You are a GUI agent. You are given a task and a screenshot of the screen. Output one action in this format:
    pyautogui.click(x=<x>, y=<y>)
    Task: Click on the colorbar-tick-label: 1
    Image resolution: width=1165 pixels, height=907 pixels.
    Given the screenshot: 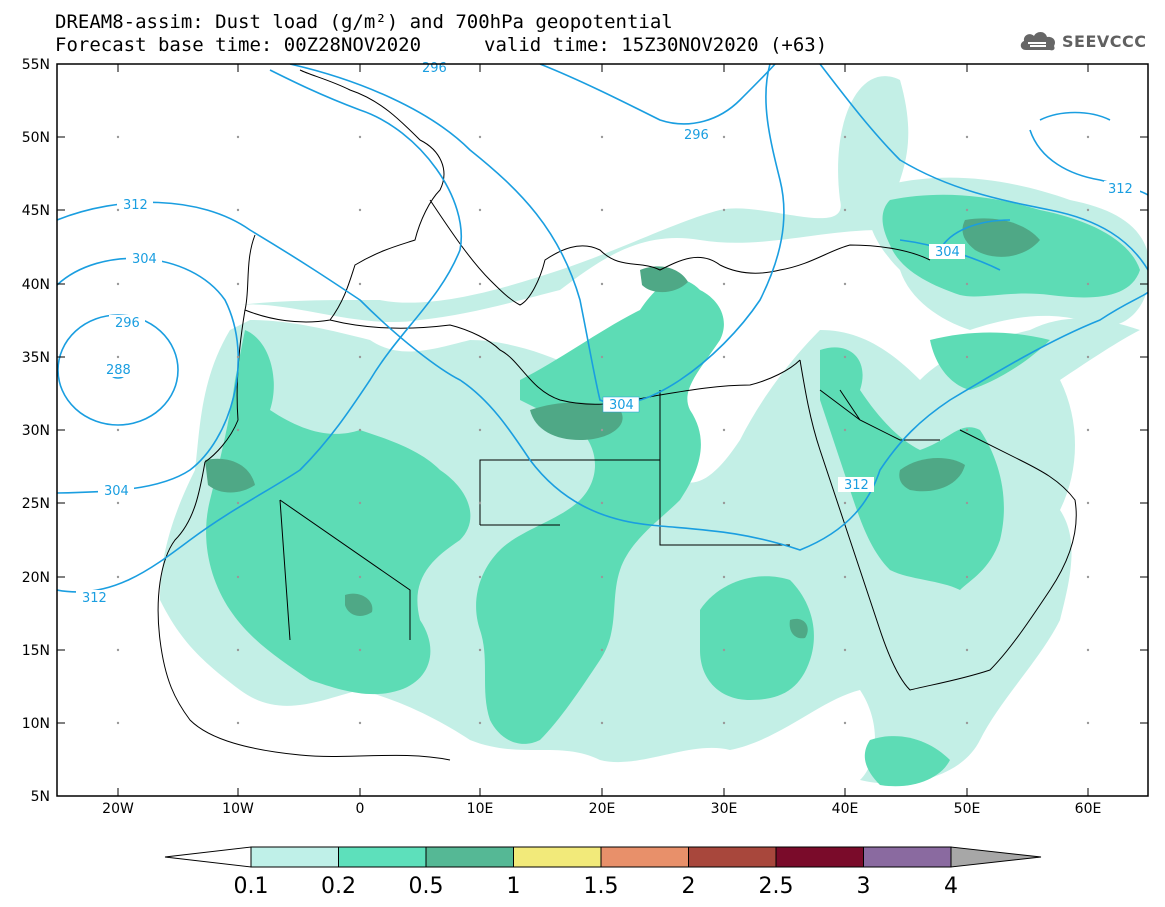 What is the action you would take?
    pyautogui.click(x=514, y=886)
    